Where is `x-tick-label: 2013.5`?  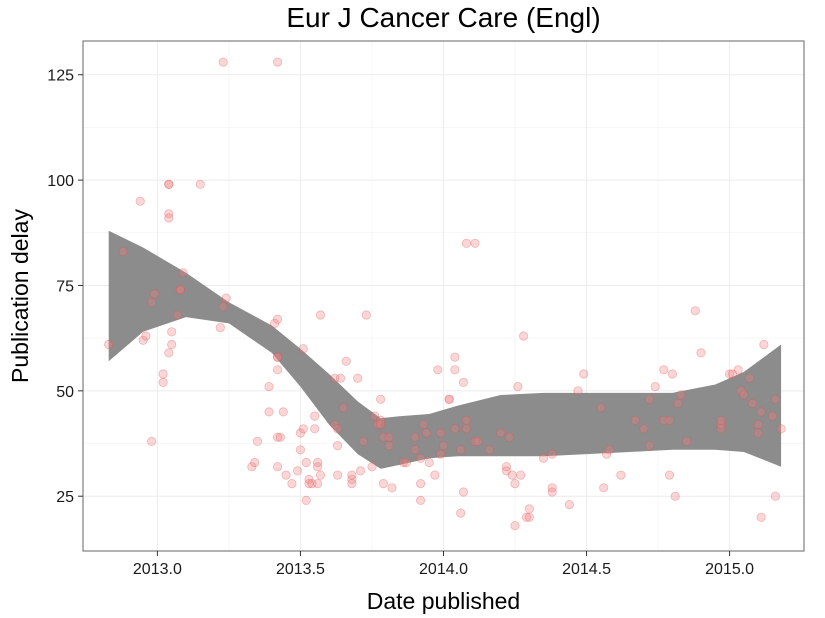 x-tick-label: 2013.5 is located at coordinates (300, 569).